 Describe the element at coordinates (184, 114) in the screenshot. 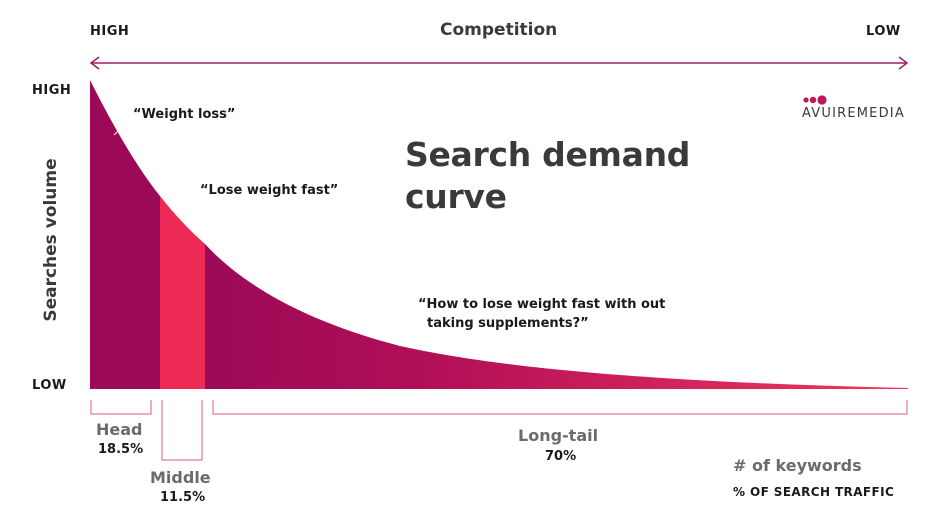

I see `head-keyword: “Weight loss”` at that location.